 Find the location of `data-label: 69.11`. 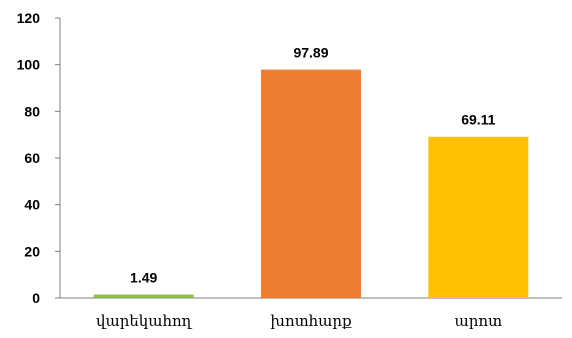

data-label: 69.11 is located at coordinates (478, 120).